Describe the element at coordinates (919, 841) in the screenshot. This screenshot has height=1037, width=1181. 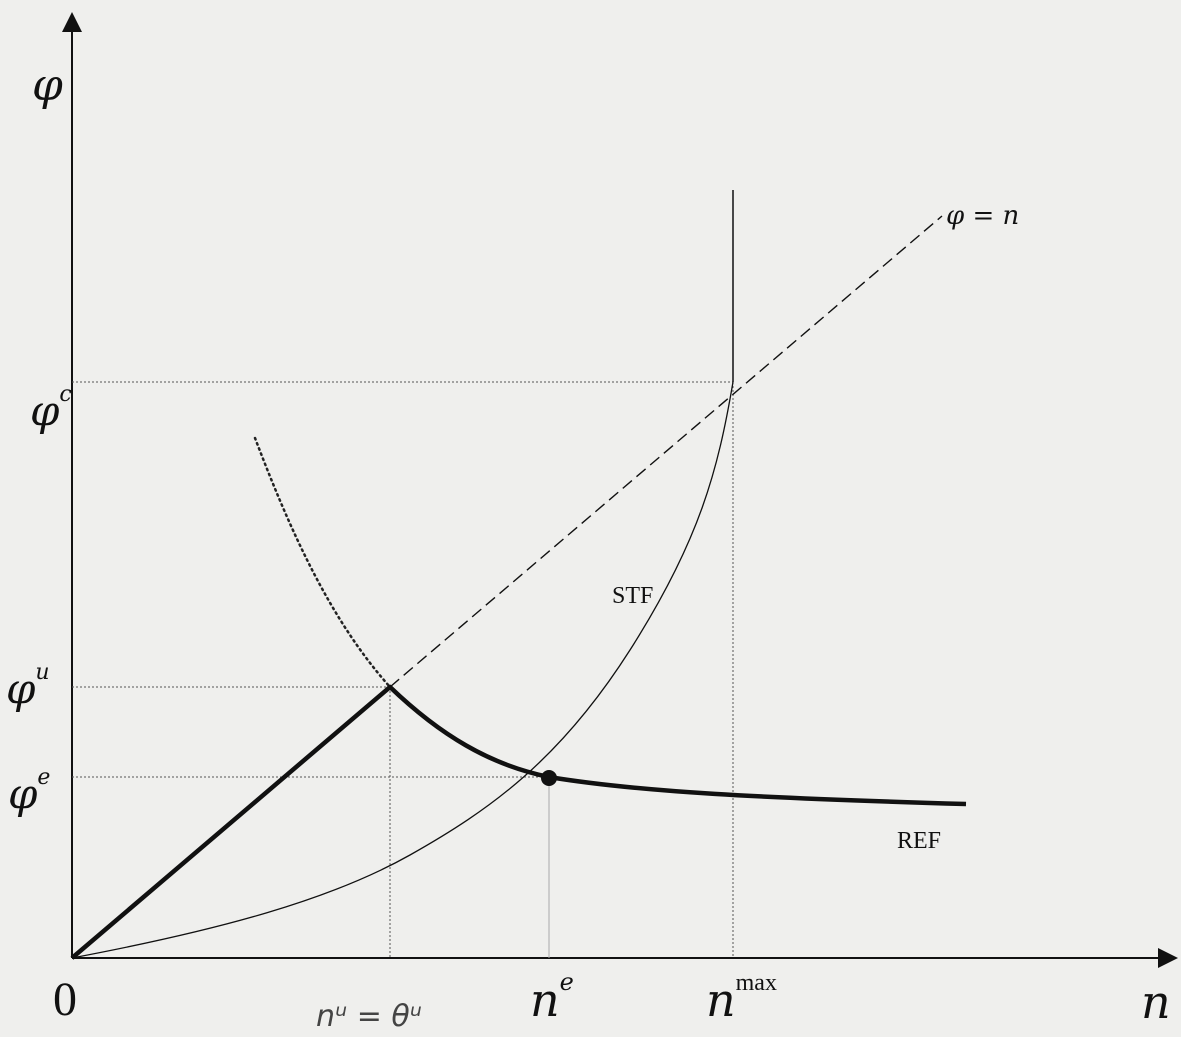
I see `ref-label: REF` at that location.